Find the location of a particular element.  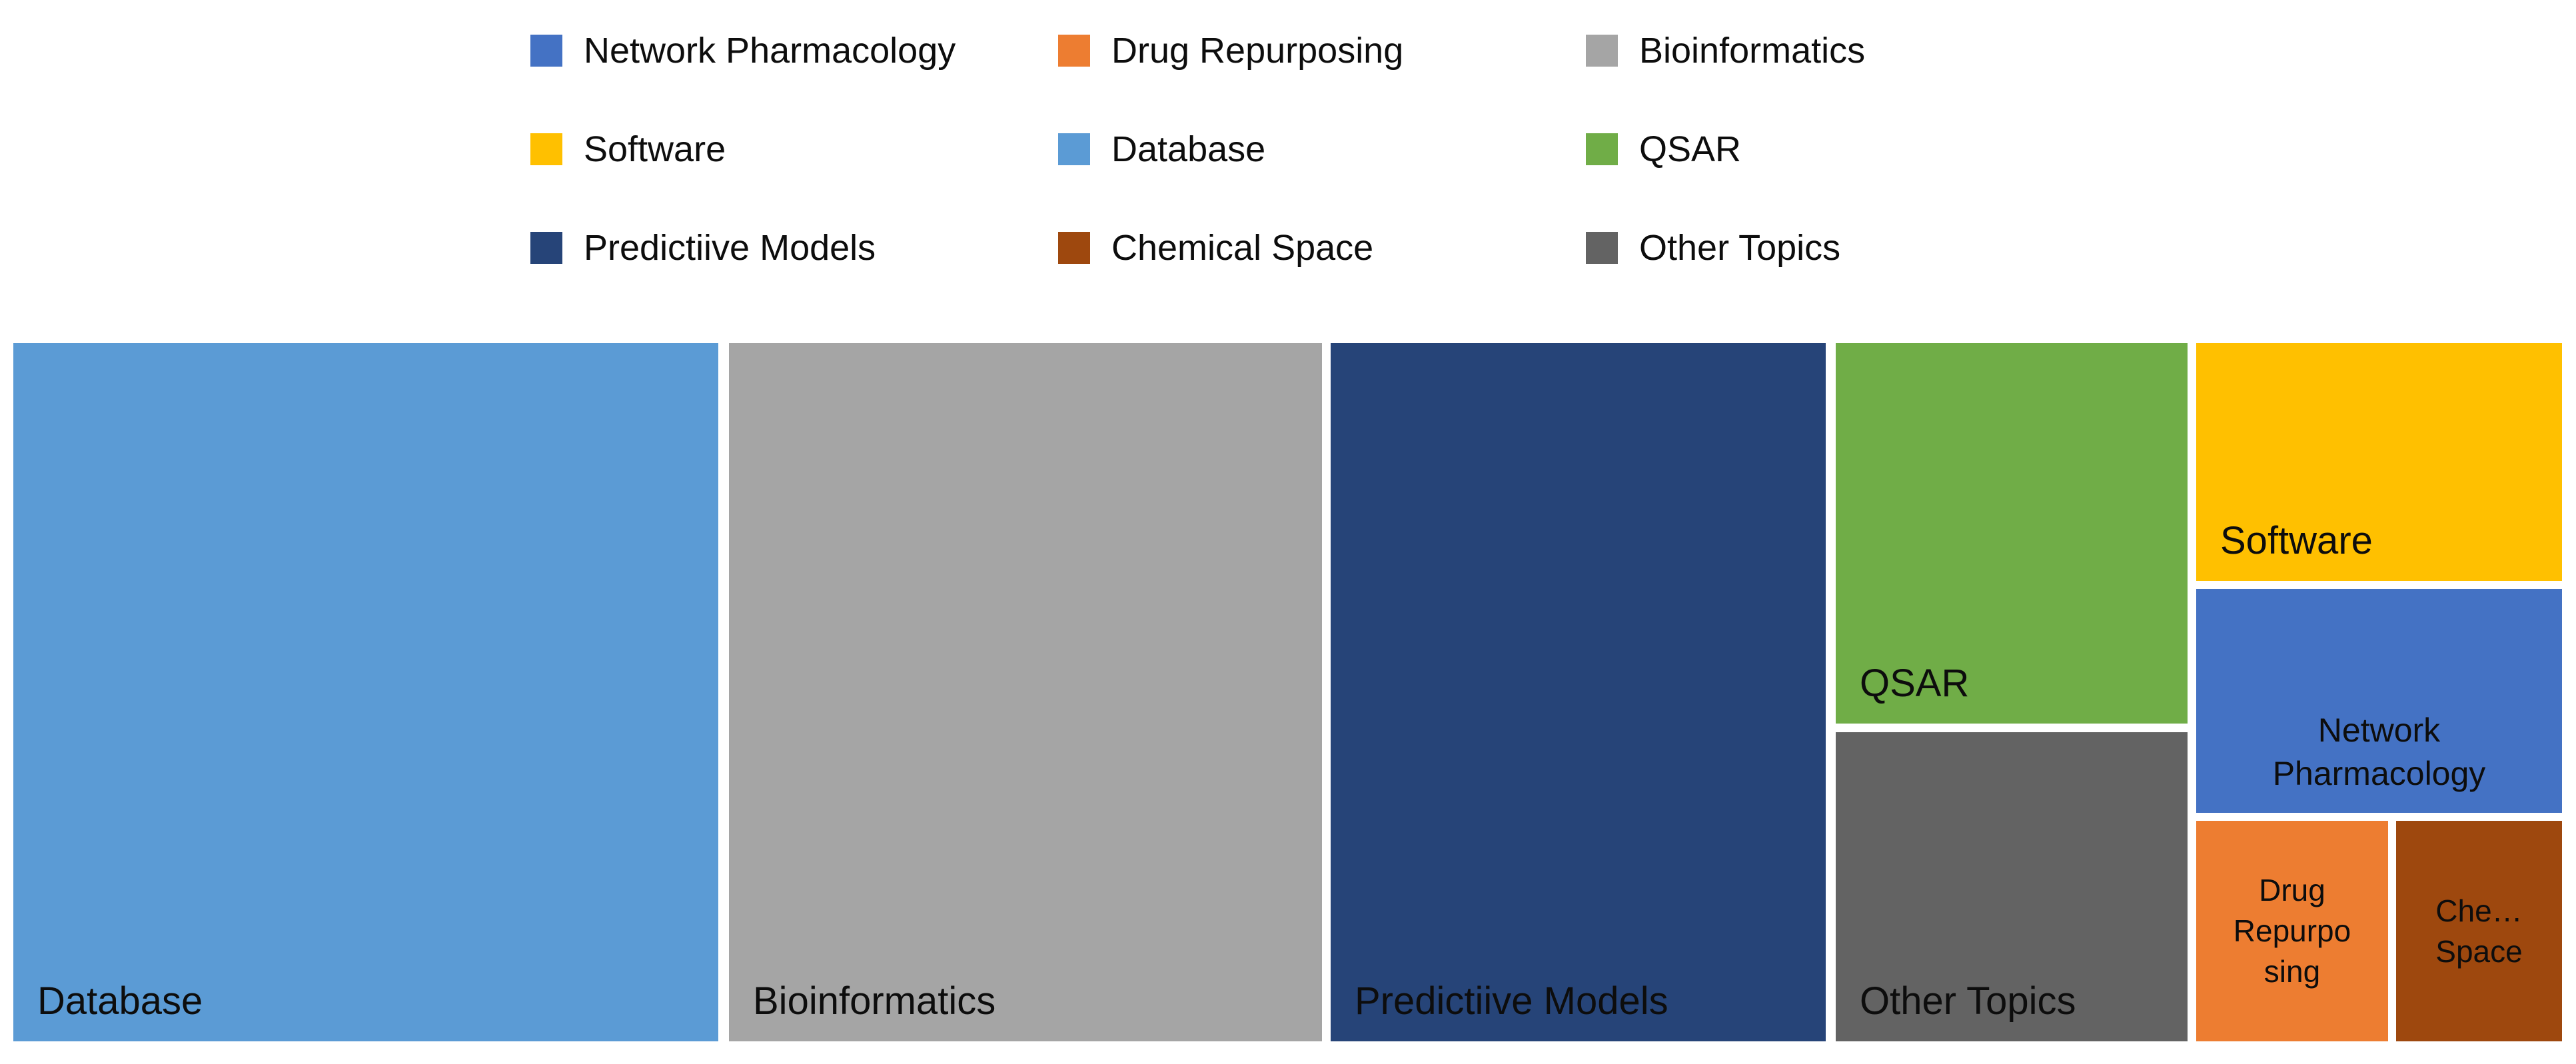

tile-label-chemical-space: Che… Space is located at coordinates (2479, 931).